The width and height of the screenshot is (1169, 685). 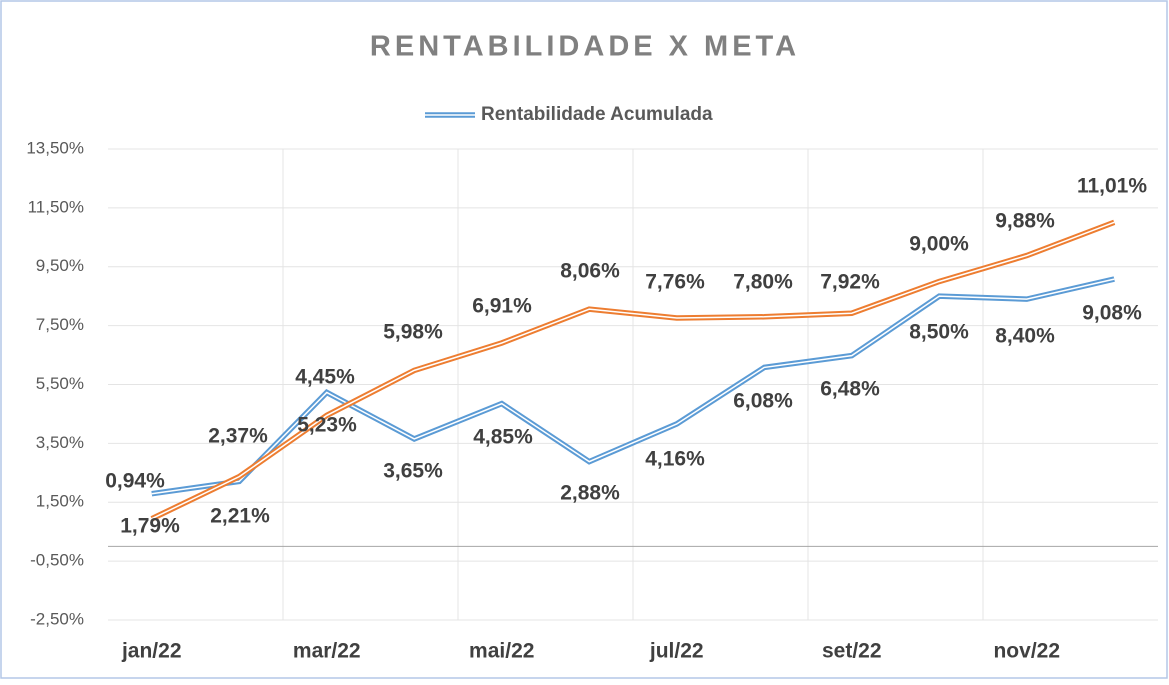 I want to click on y-tick-label: 9,50%, so click(x=60, y=265).